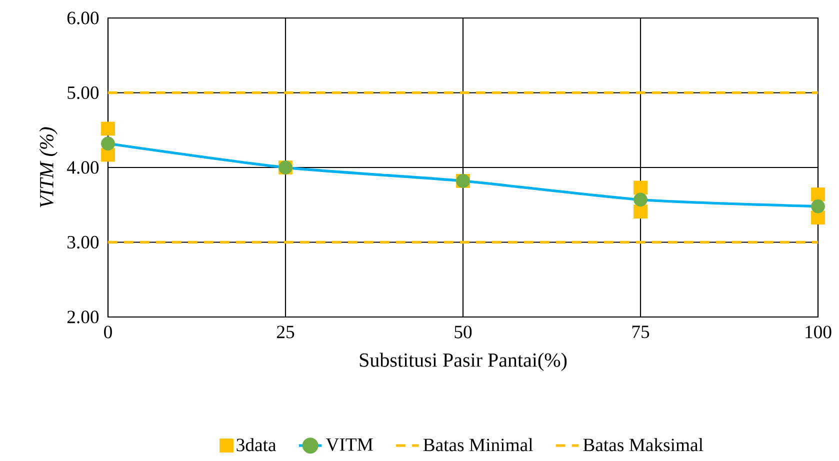 The height and width of the screenshot is (461, 839). What do you see at coordinates (641, 332) in the screenshot?
I see `x-tick-label: 75` at bounding box center [641, 332].